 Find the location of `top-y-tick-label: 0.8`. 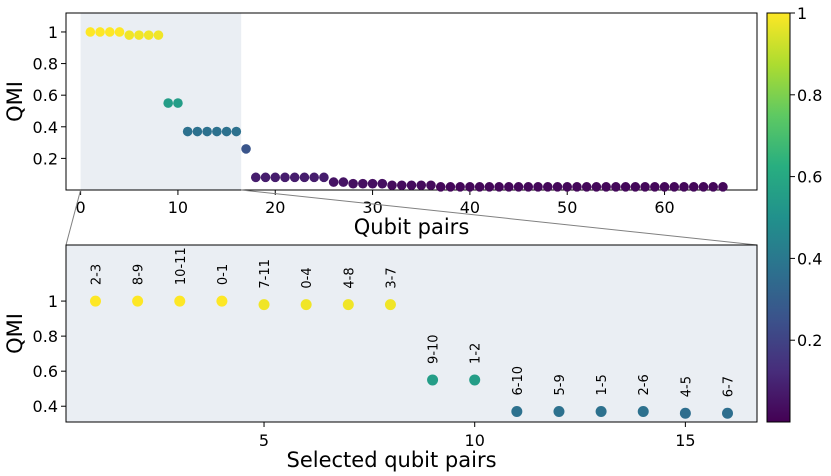

top-y-tick-label: 0.8 is located at coordinates (45, 64).